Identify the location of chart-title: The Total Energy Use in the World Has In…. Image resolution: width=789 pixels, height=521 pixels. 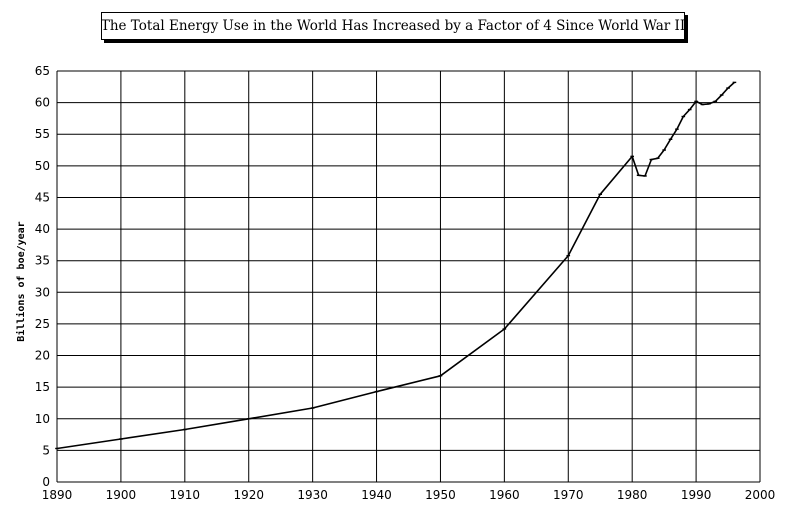
(393, 26).